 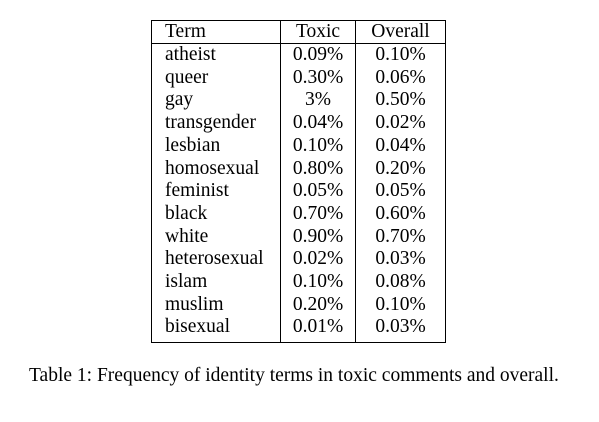 I want to click on cell-overall: 0.02%, so click(x=400, y=123).